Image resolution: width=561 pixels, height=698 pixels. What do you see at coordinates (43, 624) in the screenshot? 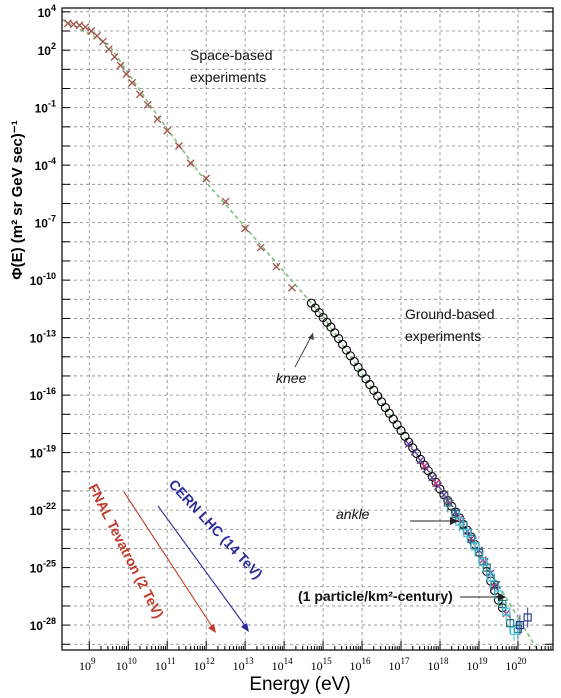
I see `y-tick-label: 10⁻²⁸` at bounding box center [43, 624].